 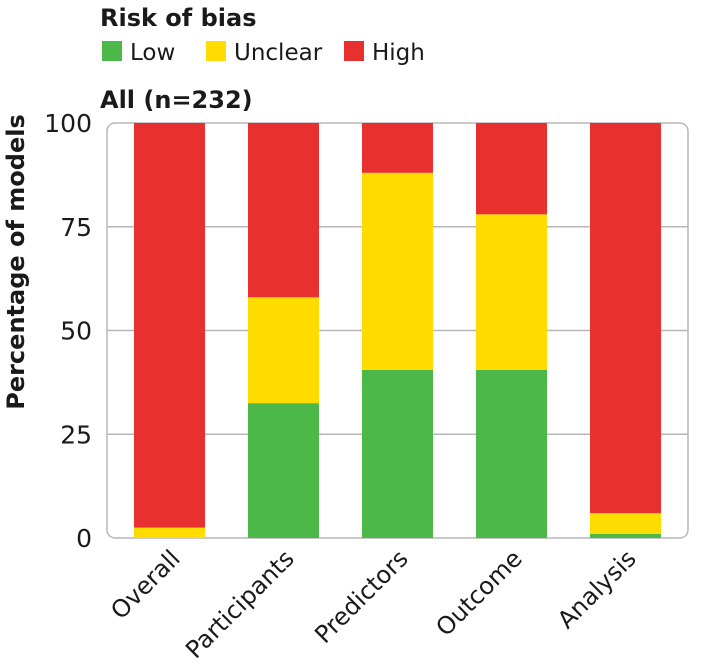 I want to click on legend: Low Unclear High, so click(x=263, y=53).